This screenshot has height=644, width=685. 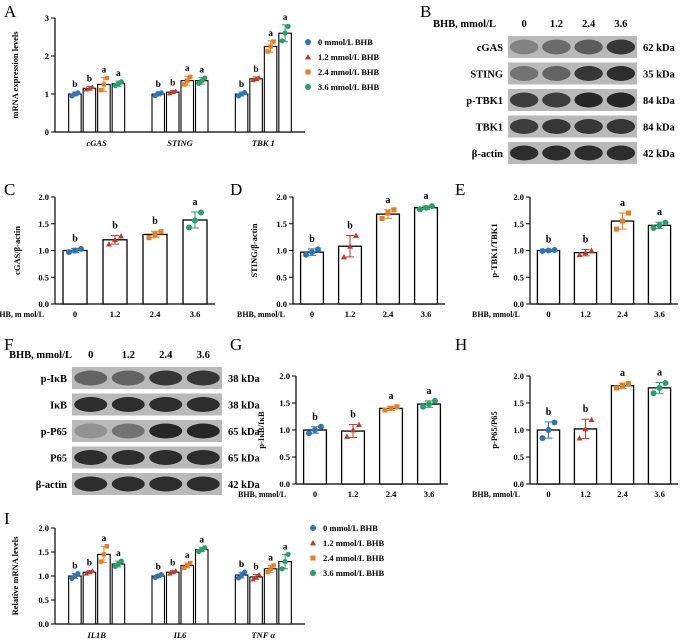 I want to click on x-tick-label: 0, so click(x=75, y=314).